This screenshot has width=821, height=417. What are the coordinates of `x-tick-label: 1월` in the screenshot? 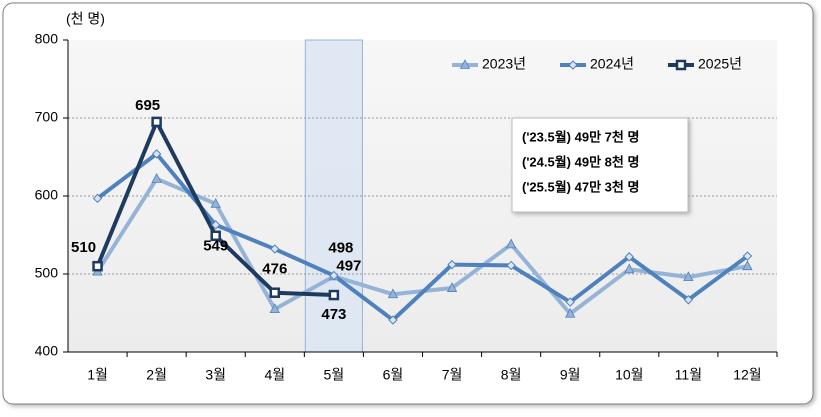 It's located at (97, 375).